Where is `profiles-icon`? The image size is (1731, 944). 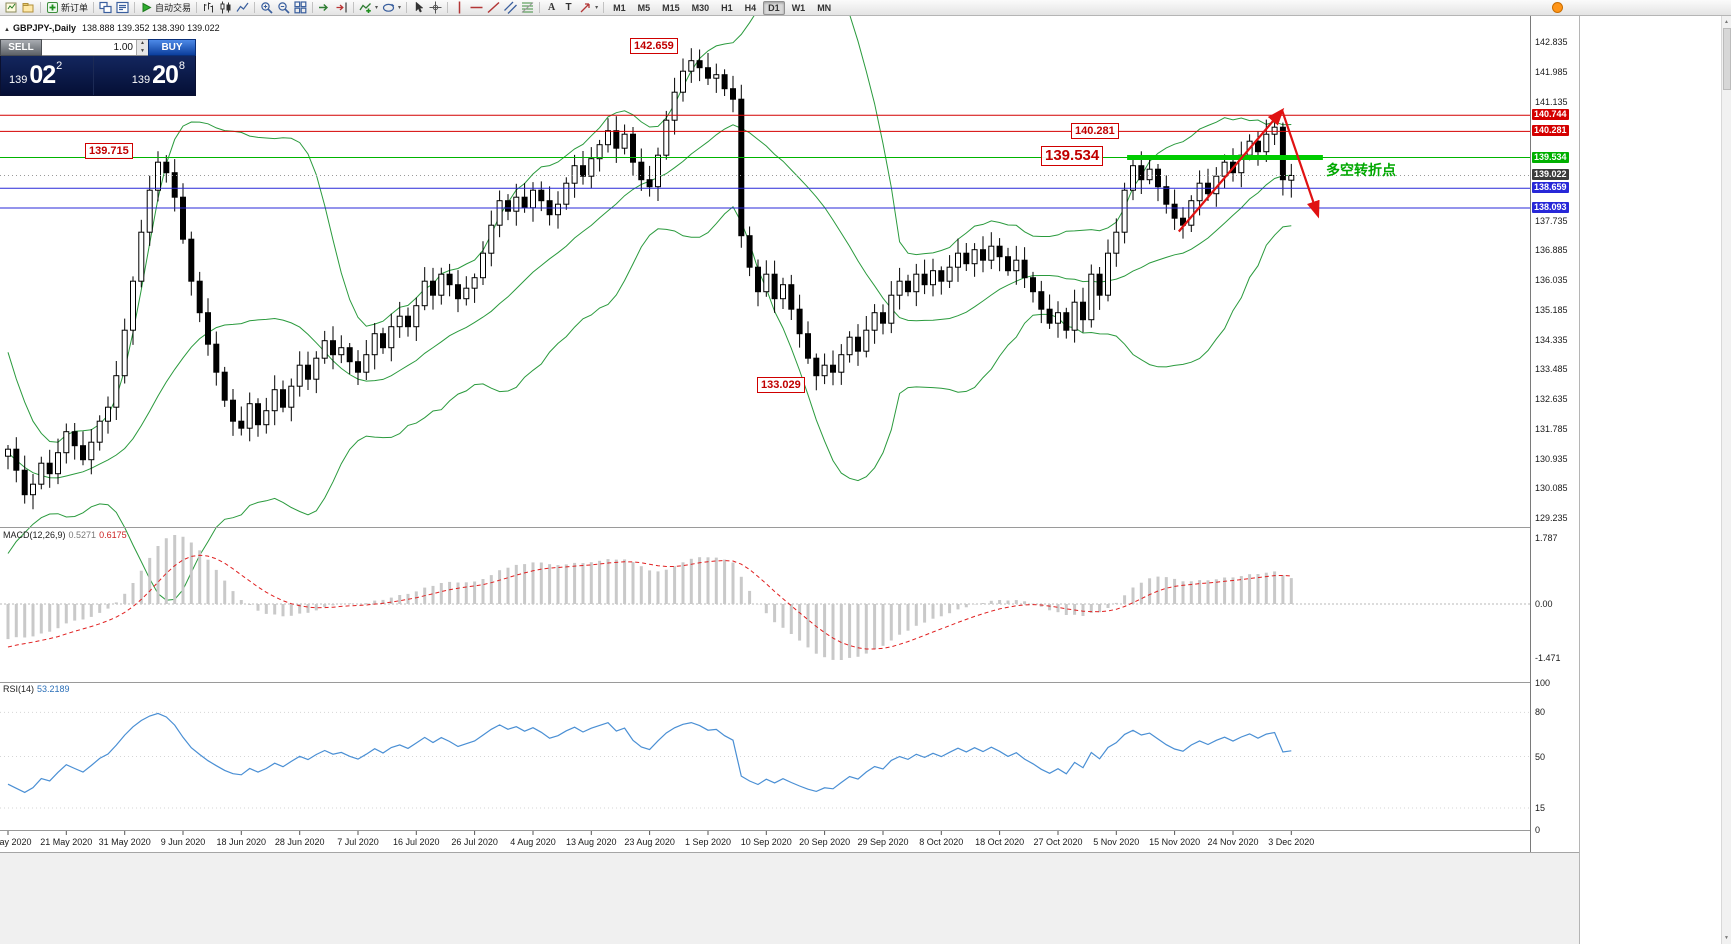 profiles-icon is located at coordinates (28, 7).